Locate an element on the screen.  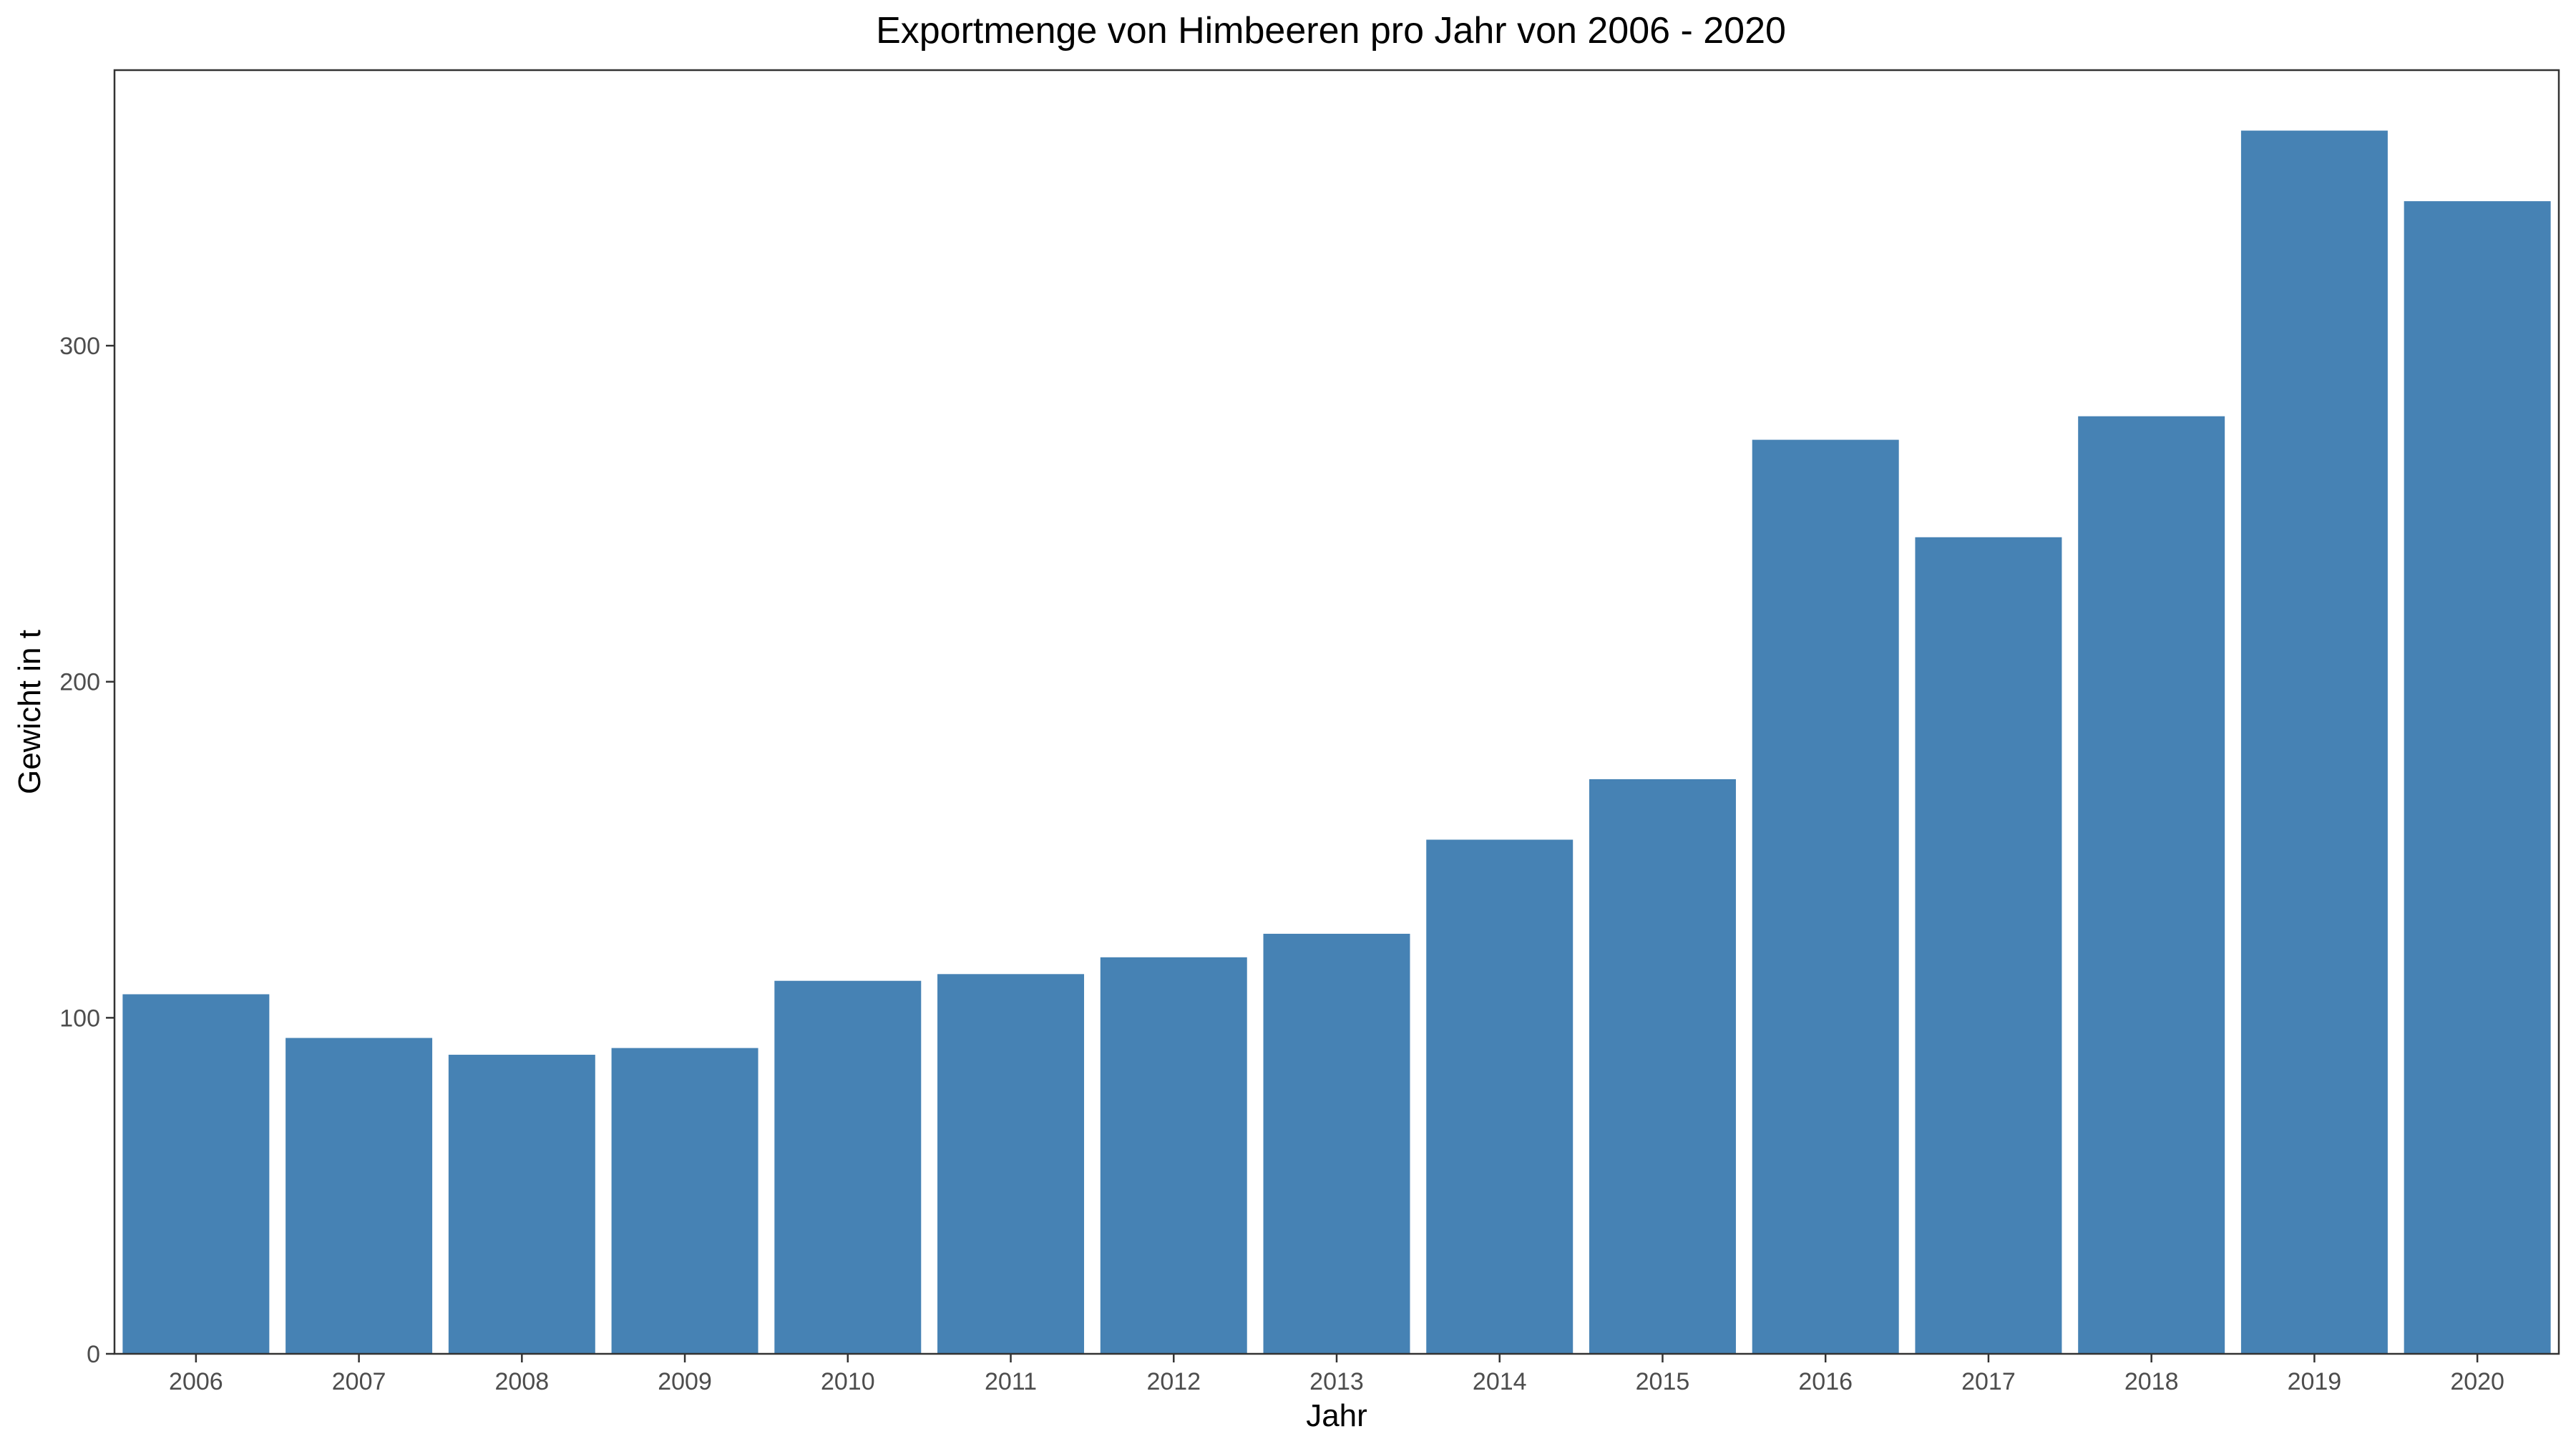
x-tick-label-2009: 2009 is located at coordinates (685, 1381).